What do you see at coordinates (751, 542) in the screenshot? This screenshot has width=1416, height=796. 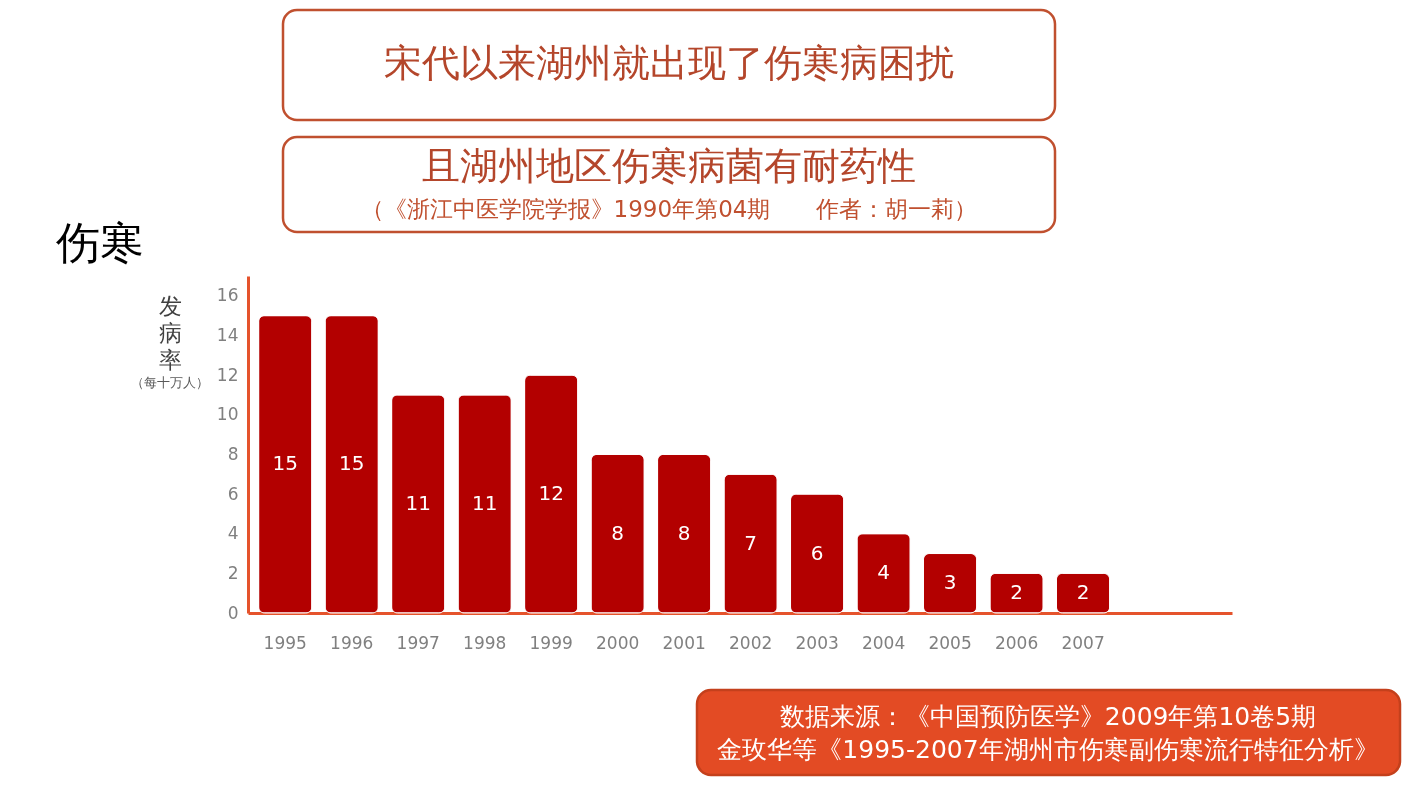 I see `data-label: 7` at bounding box center [751, 542].